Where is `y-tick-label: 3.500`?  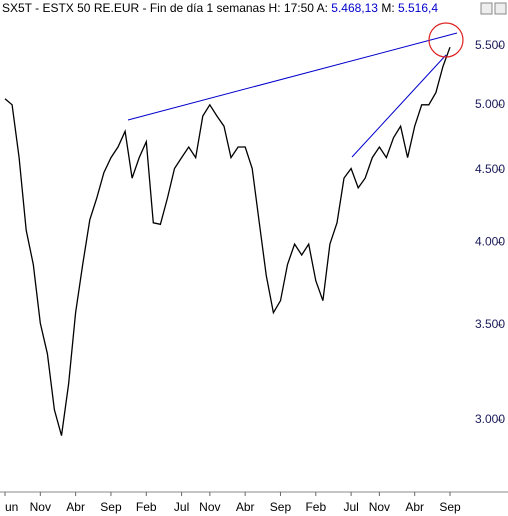
y-tick-label: 3.500 is located at coordinates (490, 324).